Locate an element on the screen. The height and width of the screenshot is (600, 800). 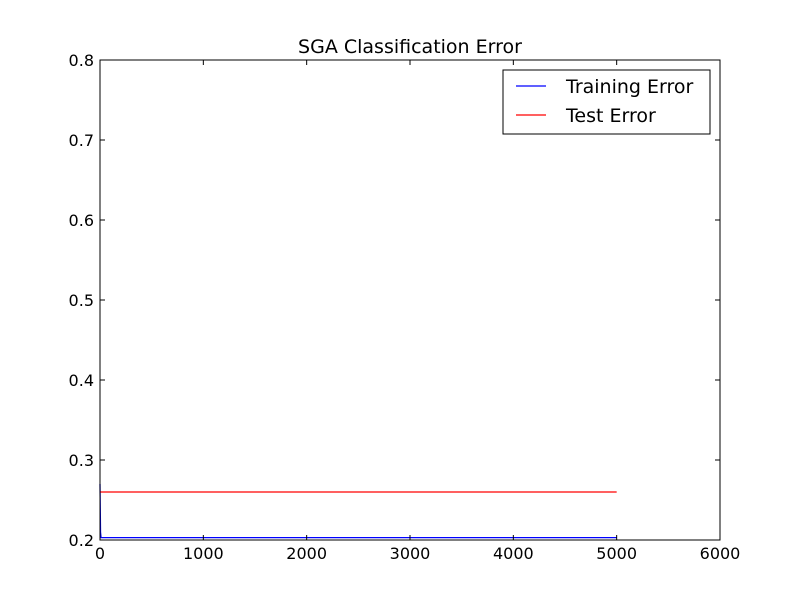
y-tick-label: 0.5 is located at coordinates (81, 300).